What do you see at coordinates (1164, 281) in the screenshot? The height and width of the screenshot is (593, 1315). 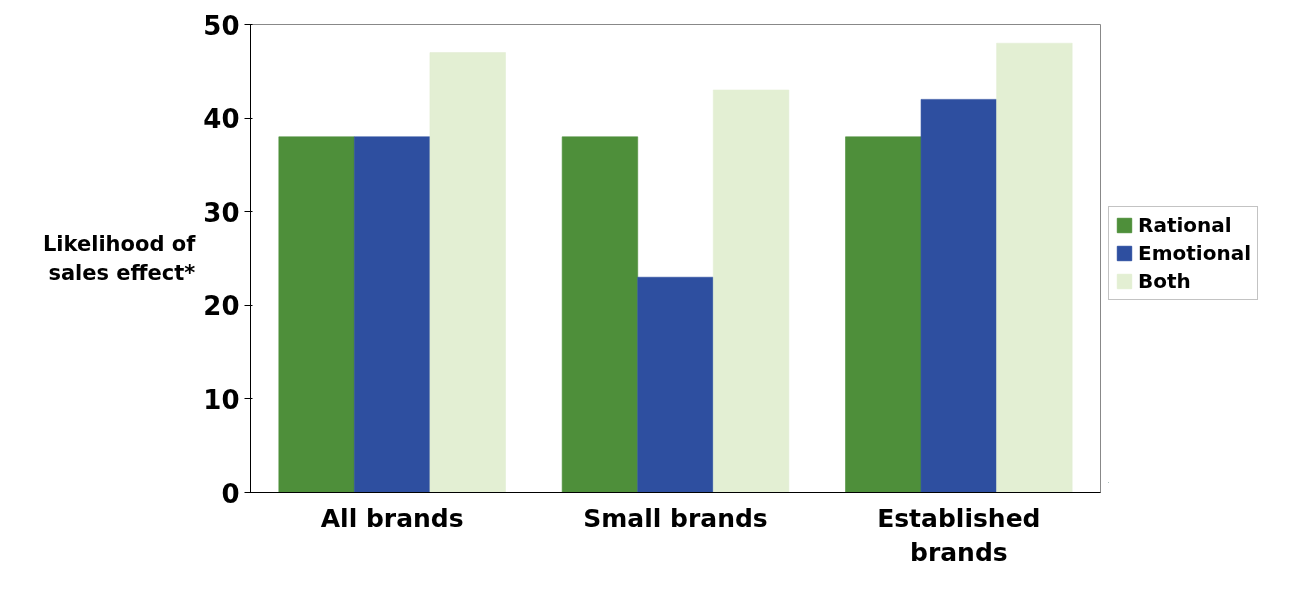 I see `legend-label: Both` at bounding box center [1164, 281].